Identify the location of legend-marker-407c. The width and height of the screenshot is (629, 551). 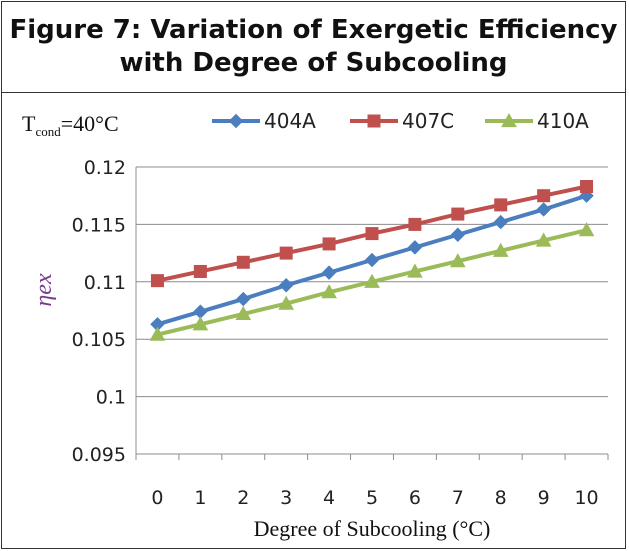
(374, 121).